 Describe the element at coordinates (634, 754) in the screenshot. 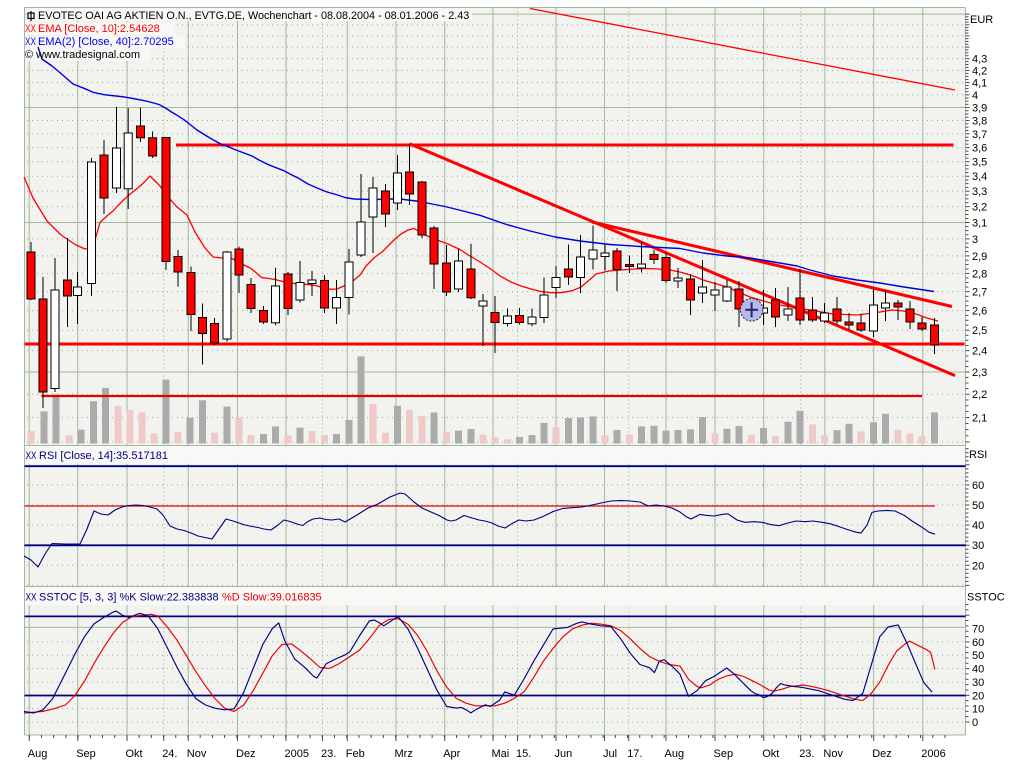

I see `svg-text: 17.` at that location.